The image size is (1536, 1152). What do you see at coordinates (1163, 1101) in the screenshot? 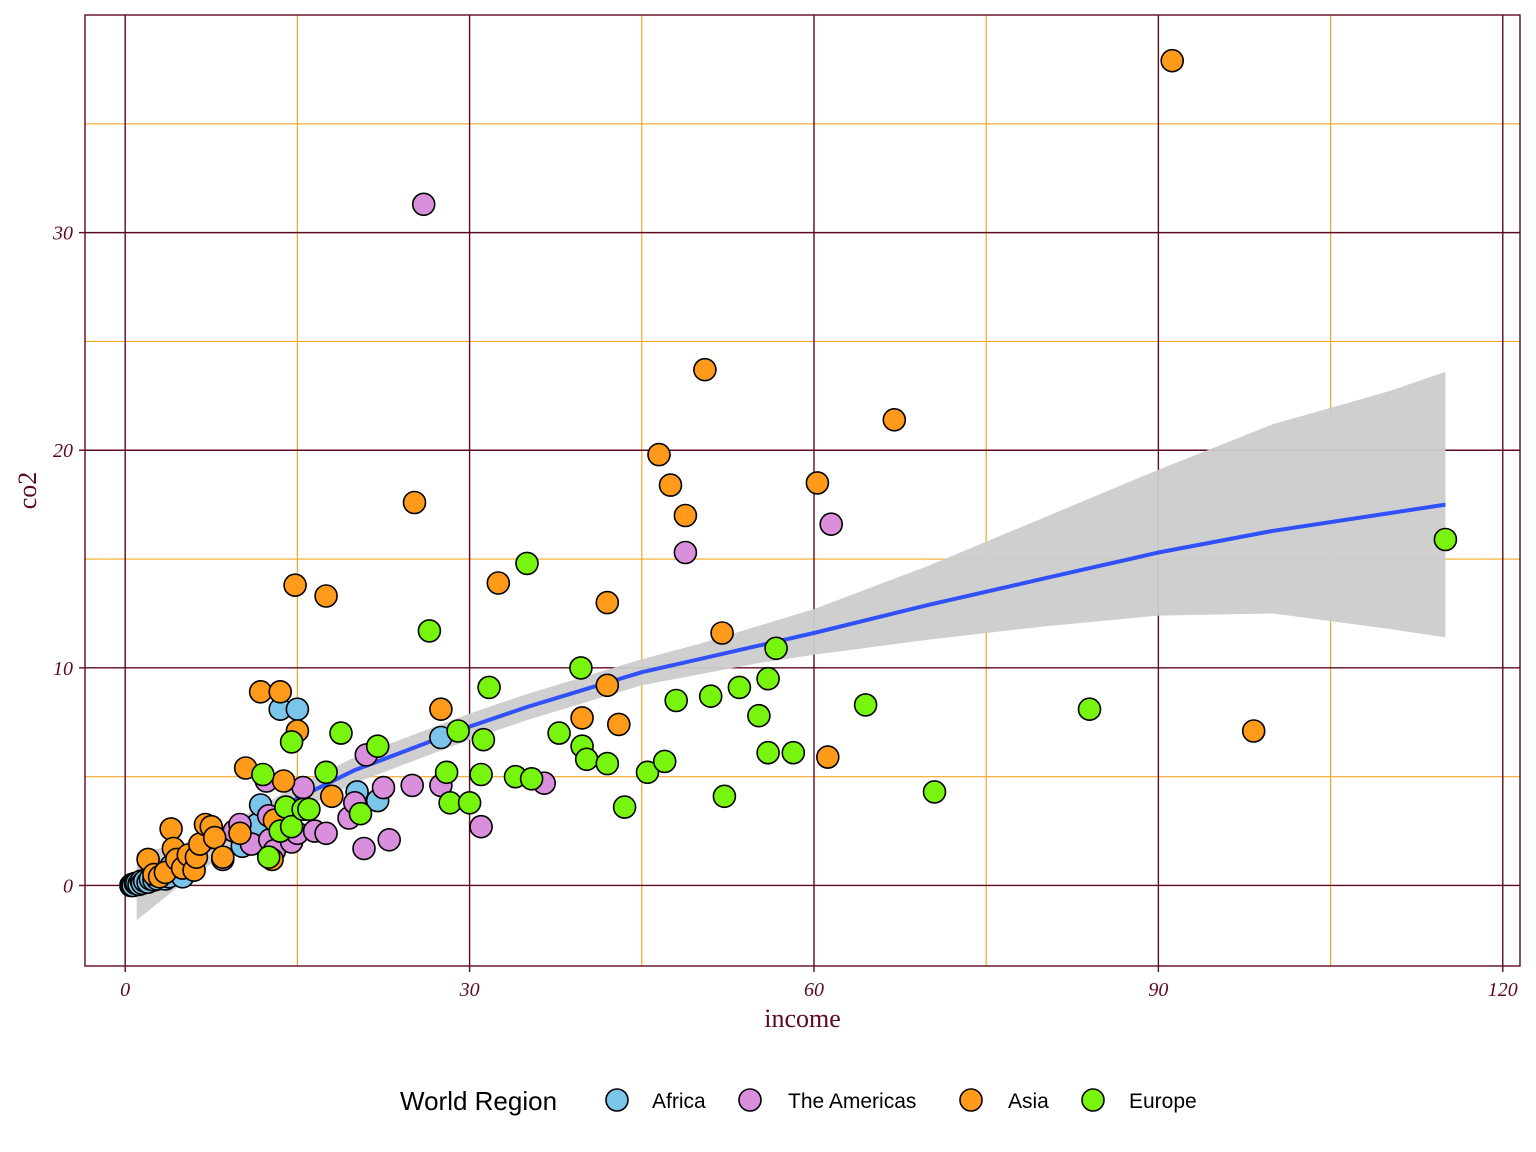
I see `legend-label-europe: Europe` at bounding box center [1163, 1101].